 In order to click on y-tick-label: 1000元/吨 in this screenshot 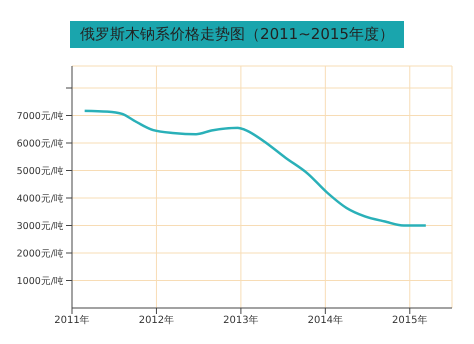, I will do `click(40, 280)`.